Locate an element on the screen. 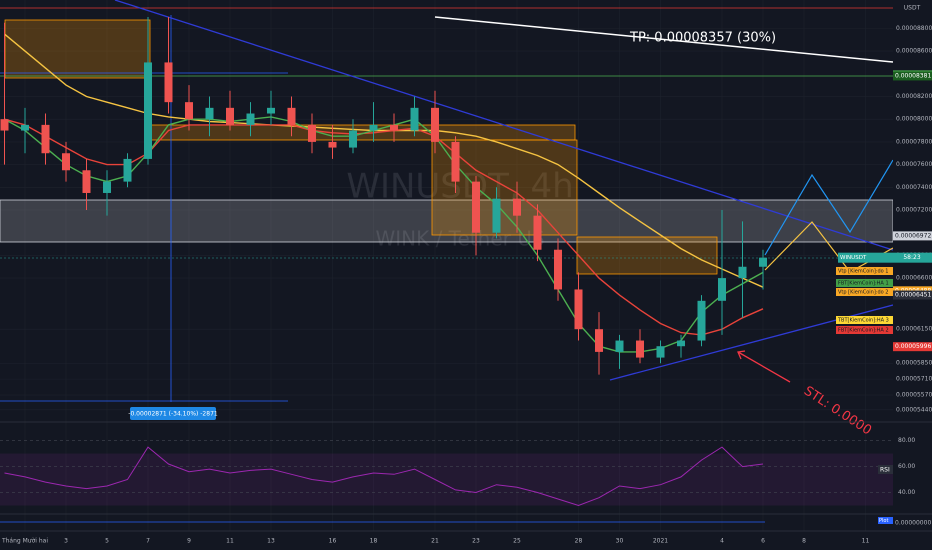 This screenshot has width=932, height=550. indicator-tag-label: Vtp [KiemCoin]:do 2 is located at coordinates (863, 293).